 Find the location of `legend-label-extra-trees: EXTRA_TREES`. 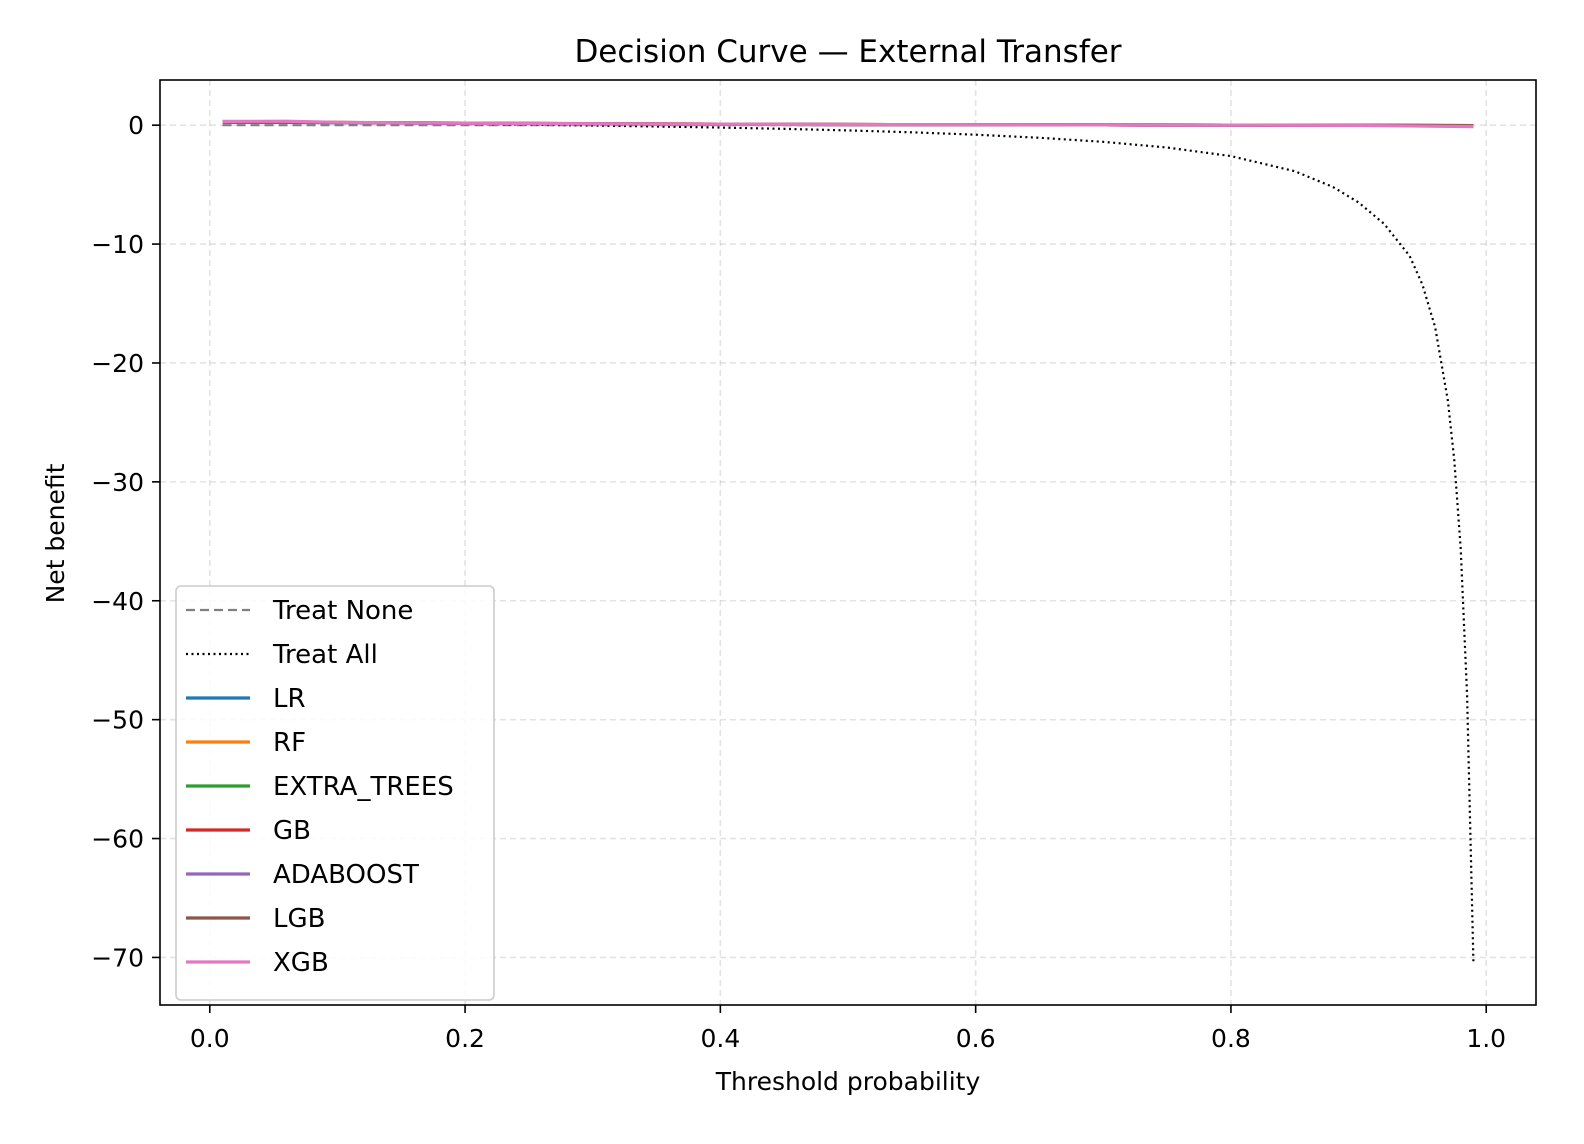

legend-label-extra-trees: EXTRA_TREES is located at coordinates (363, 787).